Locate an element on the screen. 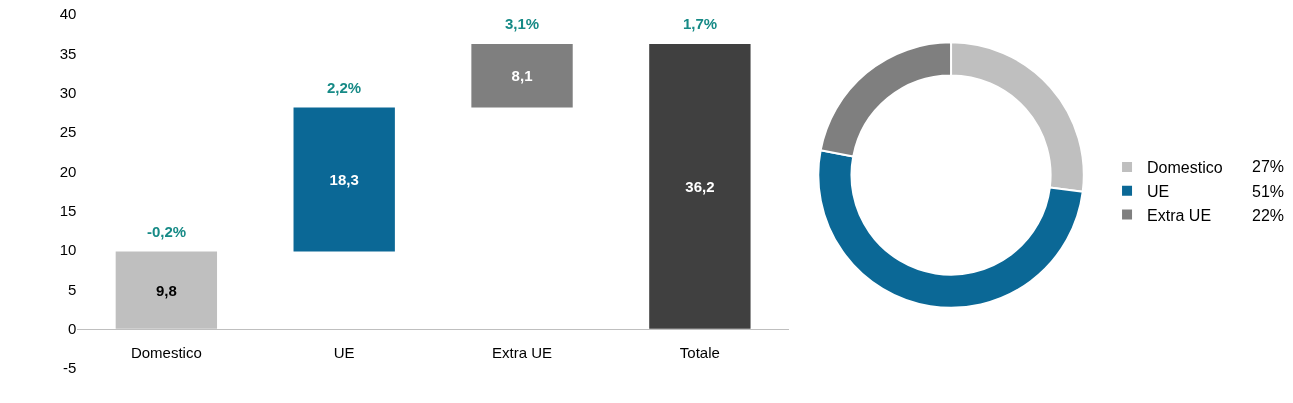 Image resolution: width=1293 pixels, height=403 pixels. data-label: 51% is located at coordinates (1268, 191).